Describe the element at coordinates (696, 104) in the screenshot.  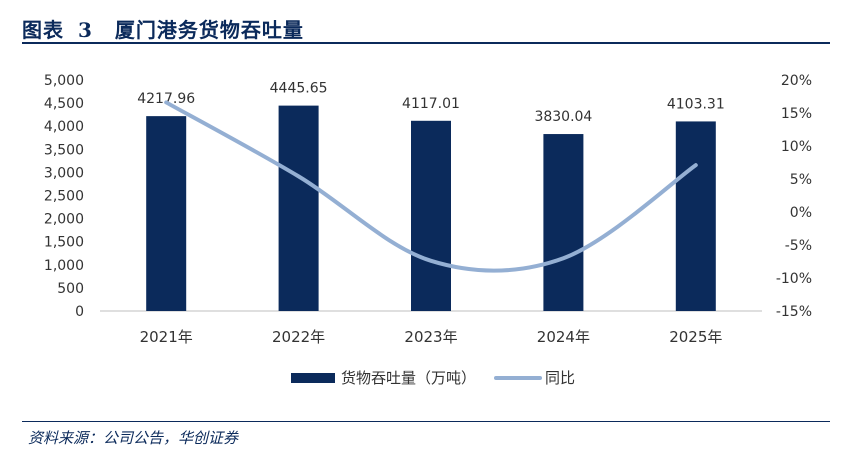
I see `bar-data-label: 4103.31` at that location.